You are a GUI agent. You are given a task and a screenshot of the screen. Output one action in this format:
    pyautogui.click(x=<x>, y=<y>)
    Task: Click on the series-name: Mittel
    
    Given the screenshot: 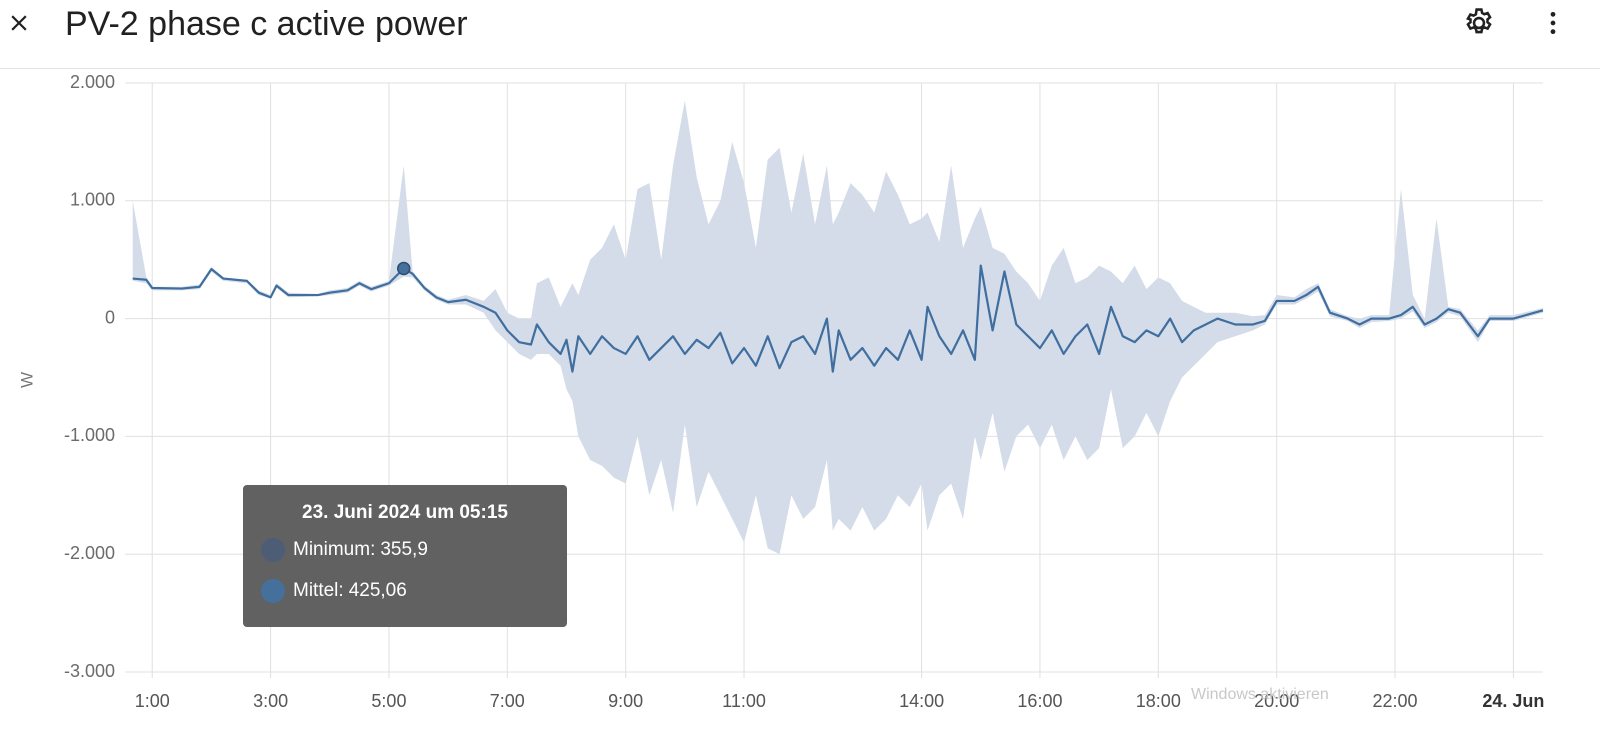 What is the action you would take?
    pyautogui.click(x=321, y=591)
    